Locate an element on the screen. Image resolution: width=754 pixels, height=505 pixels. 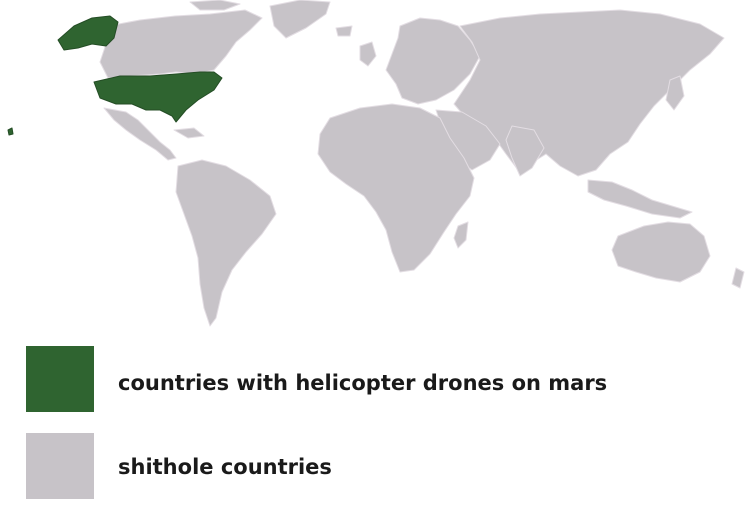
india is located at coordinates (525, 151).